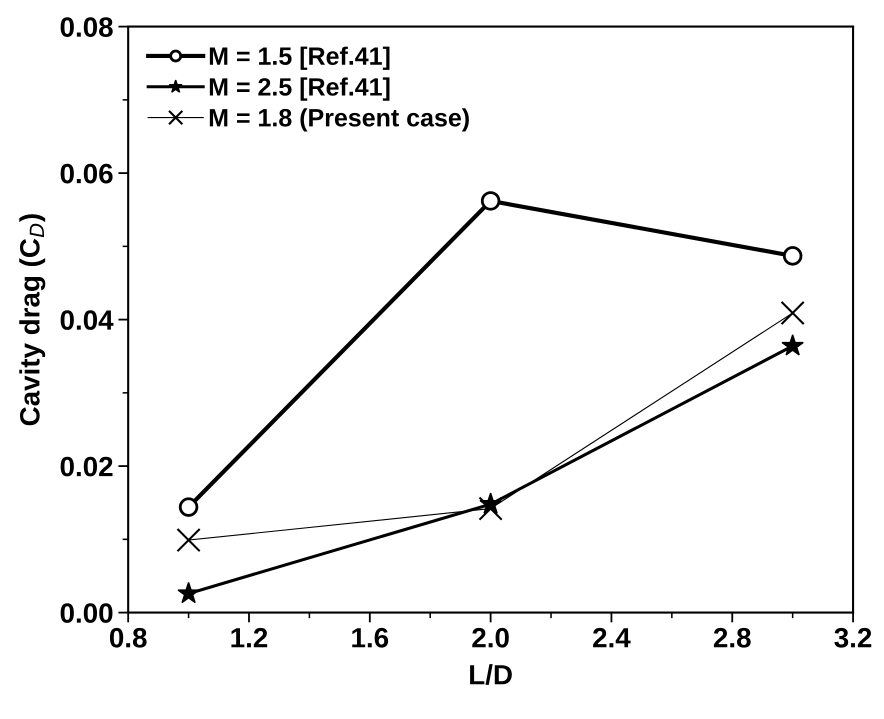 Image resolution: width=884 pixels, height=719 pixels. I want to click on y-tick-label: 0.08, so click(86, 27).